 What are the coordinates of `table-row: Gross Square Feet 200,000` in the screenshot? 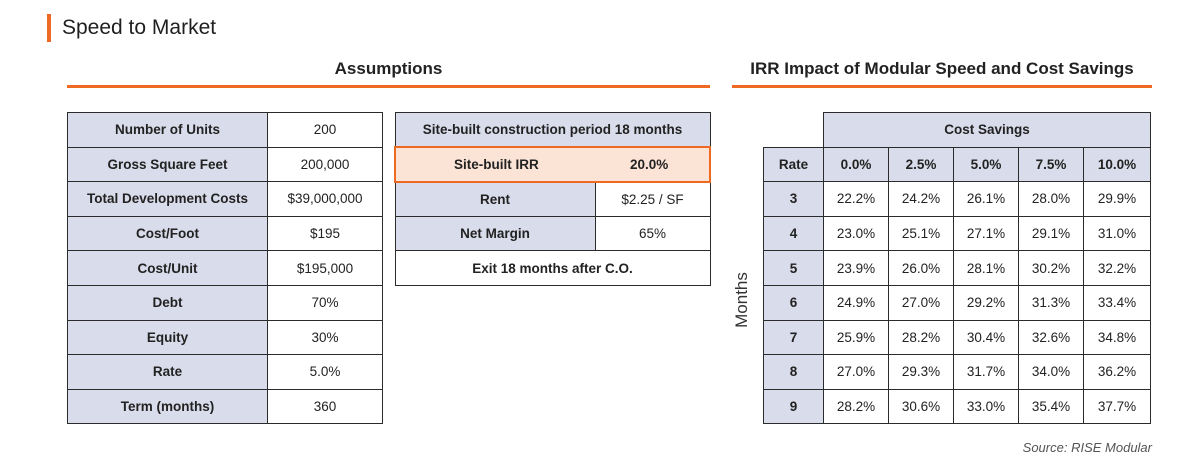 It's located at (225, 164).